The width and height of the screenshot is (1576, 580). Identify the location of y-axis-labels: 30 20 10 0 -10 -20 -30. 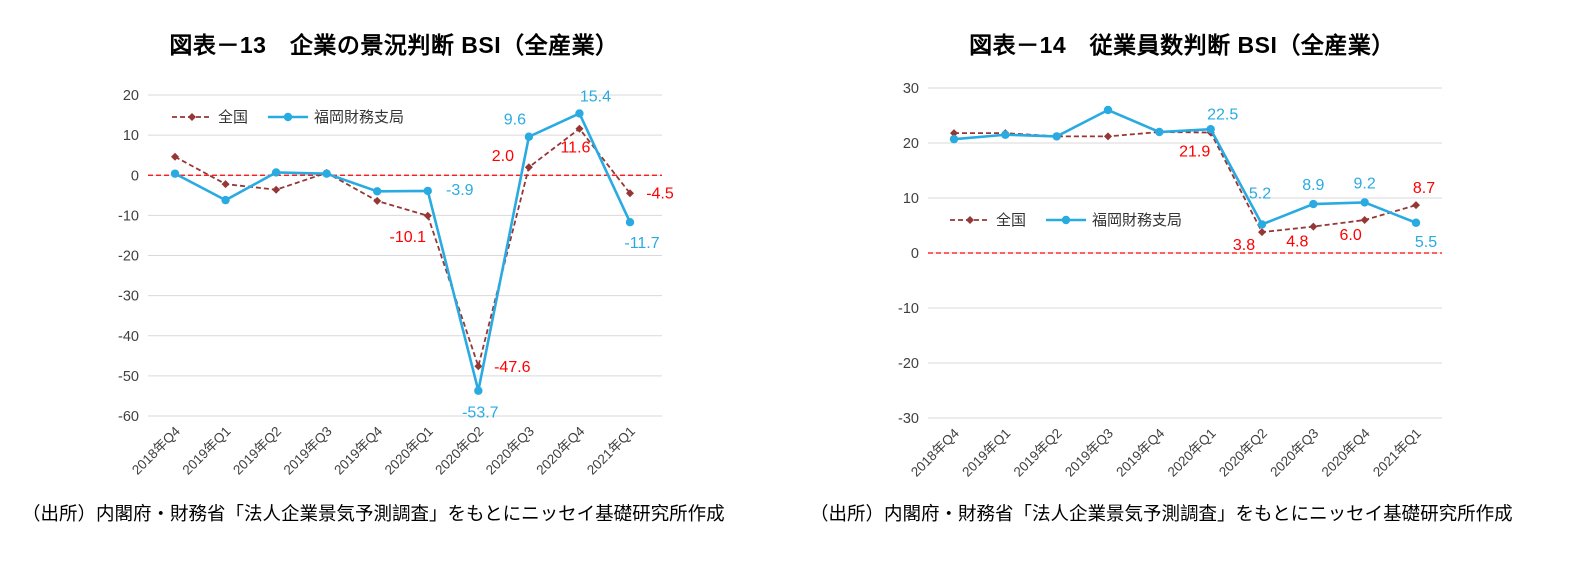
(908, 254).